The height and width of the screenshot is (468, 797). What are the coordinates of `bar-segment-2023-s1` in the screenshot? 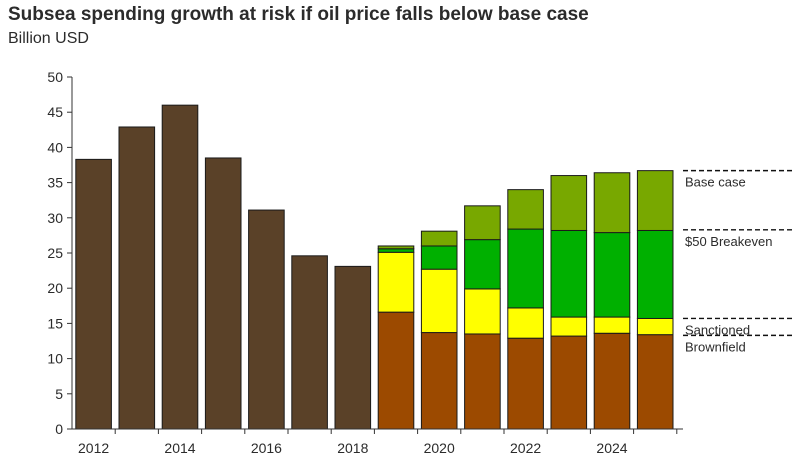 It's located at (569, 382).